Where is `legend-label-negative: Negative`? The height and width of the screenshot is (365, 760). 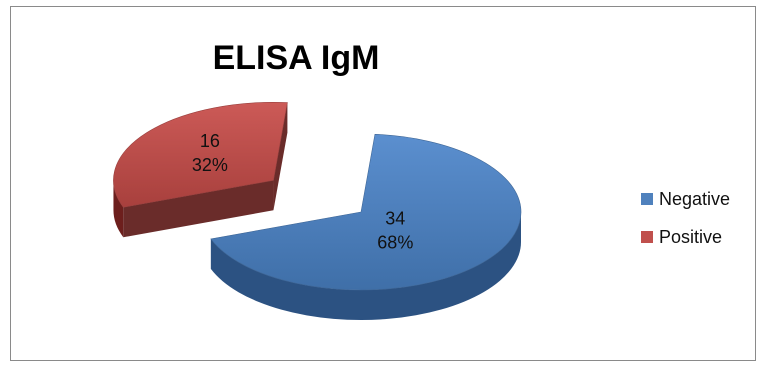 legend-label-negative: Negative is located at coordinates (694, 199).